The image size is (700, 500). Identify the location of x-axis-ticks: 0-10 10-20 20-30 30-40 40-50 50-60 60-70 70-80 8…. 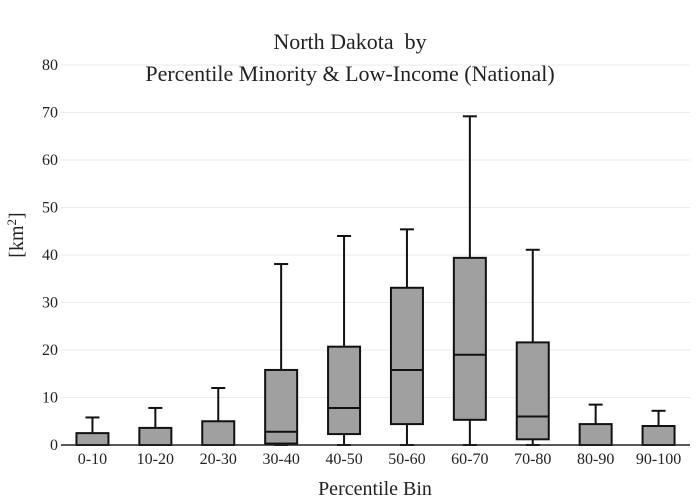
(379, 459).